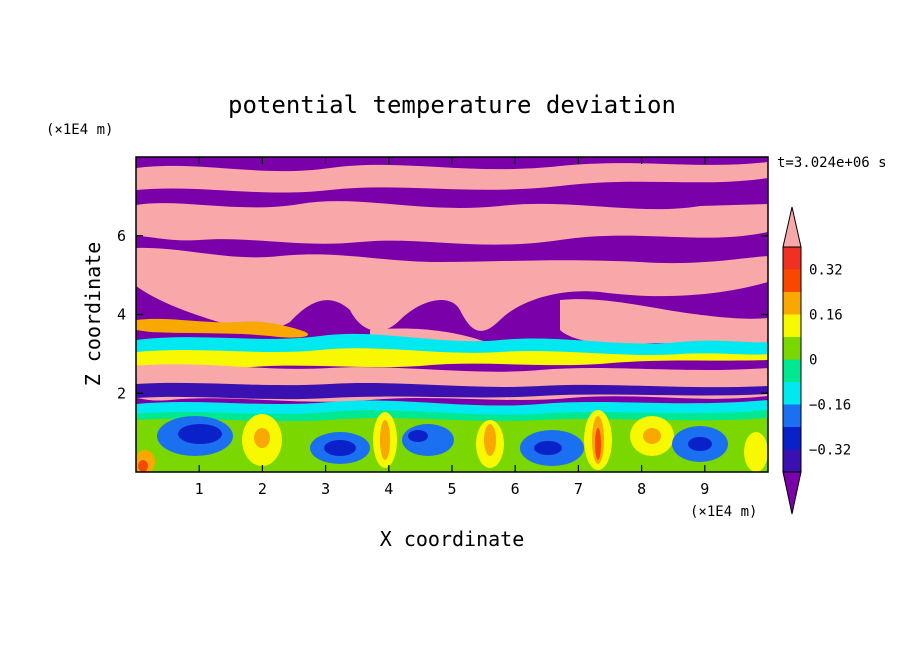 This screenshot has width=904, height=654. I want to click on eddy-blue, so click(428, 440).